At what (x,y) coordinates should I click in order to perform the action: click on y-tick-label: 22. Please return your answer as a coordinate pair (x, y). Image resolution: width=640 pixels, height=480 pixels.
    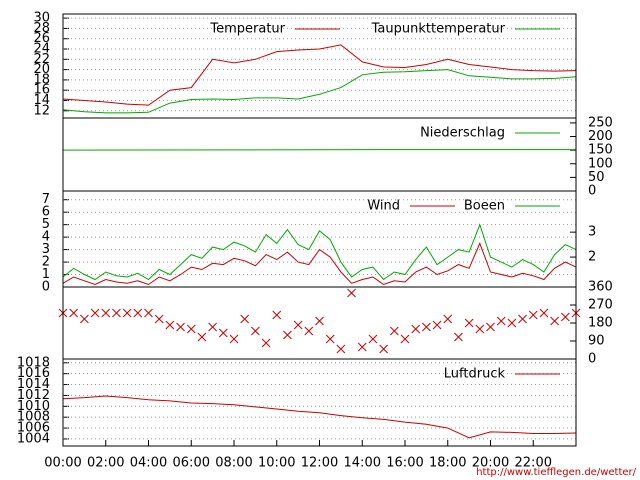
    Looking at the image, I should click on (41, 59).